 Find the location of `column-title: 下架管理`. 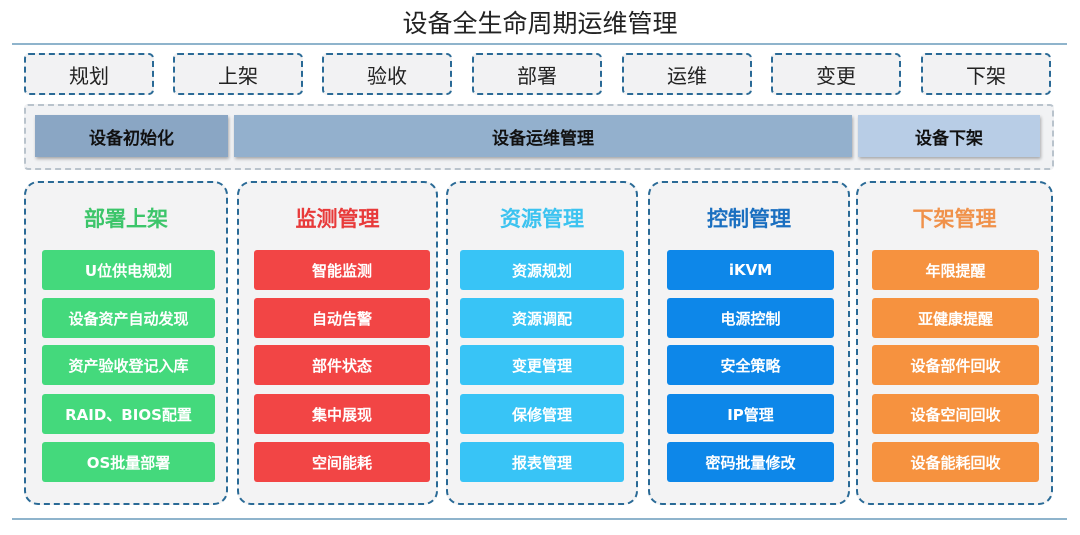

column-title: 下架管理 is located at coordinates (954, 218).